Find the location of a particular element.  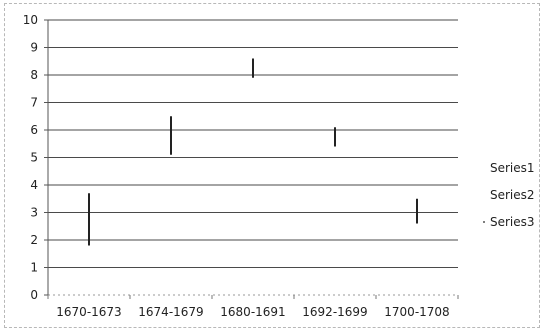

y-tick-label: 1 is located at coordinates (34, 268).